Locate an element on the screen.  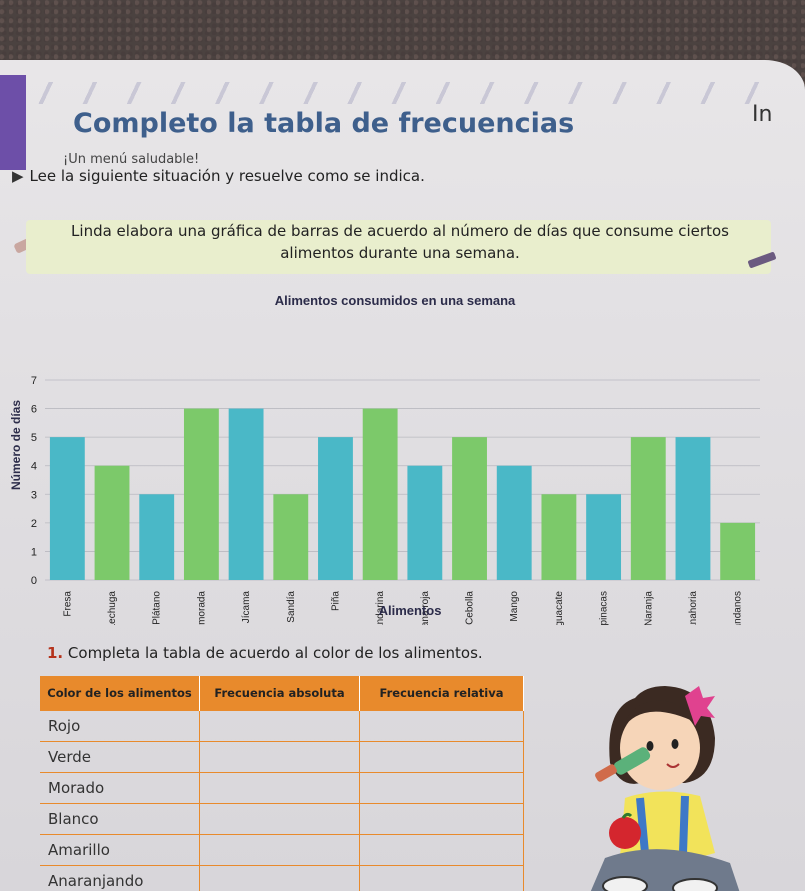
y-tick-label: 0 is located at coordinates (34, 581).